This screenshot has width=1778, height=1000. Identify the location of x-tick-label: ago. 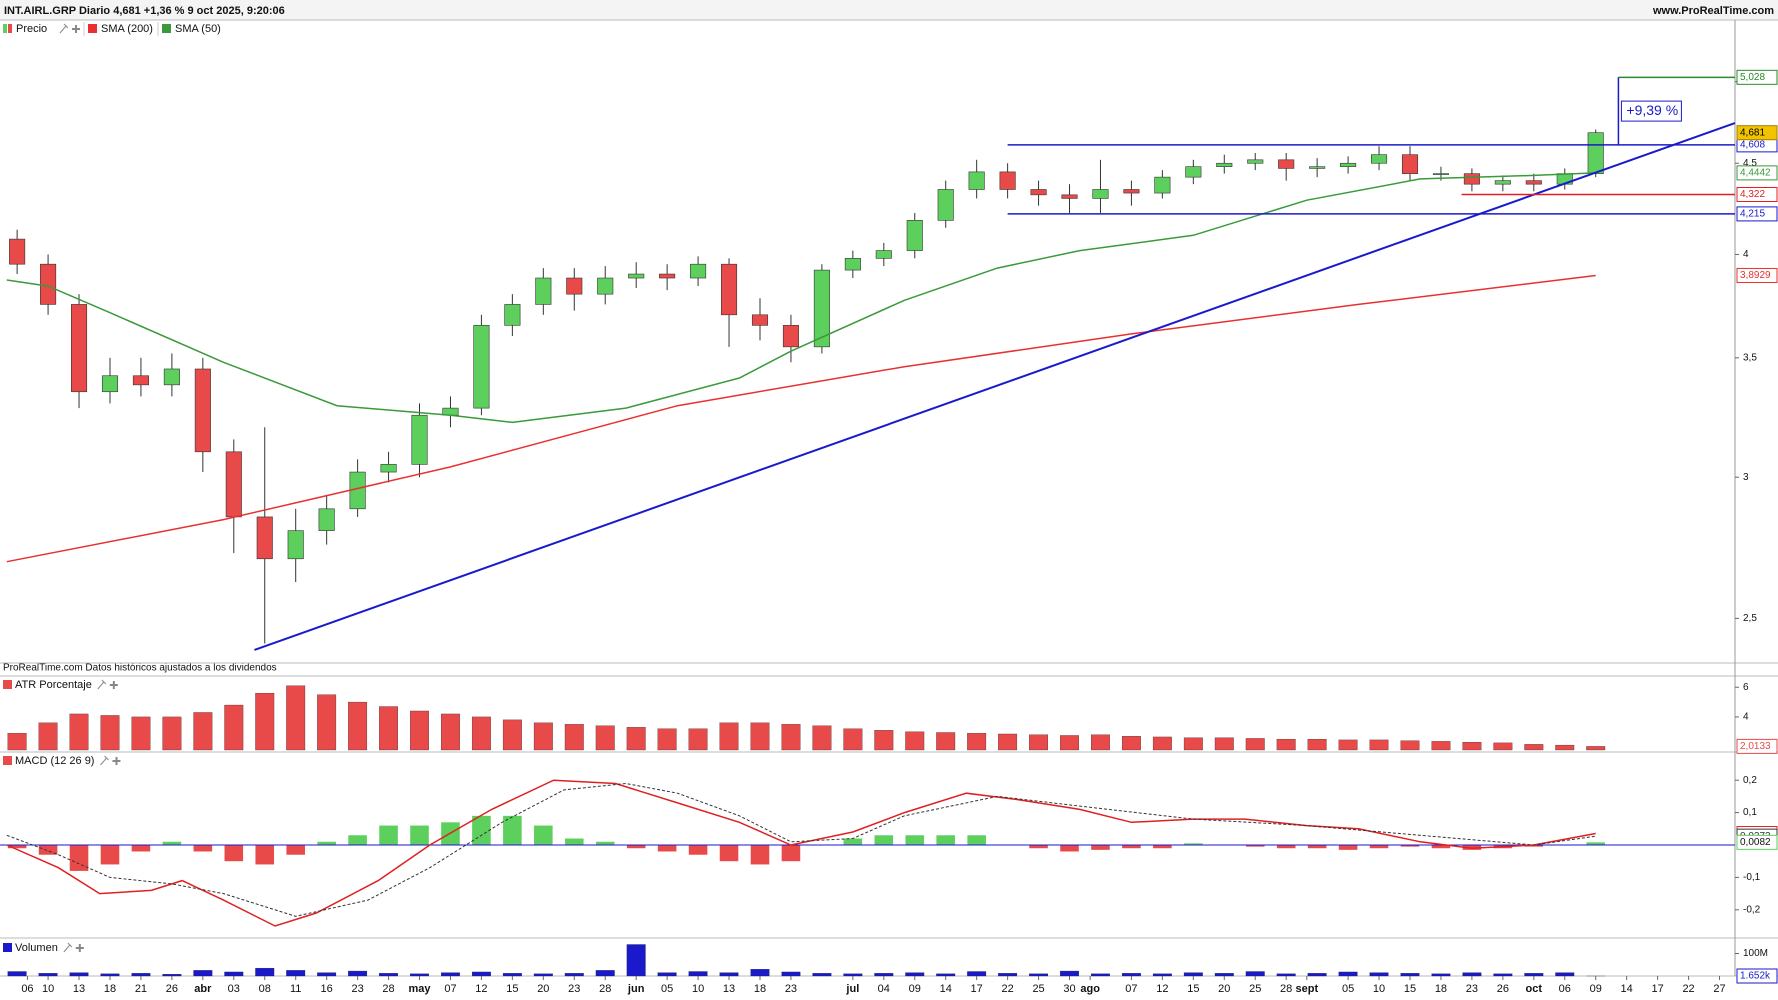
(1090, 989).